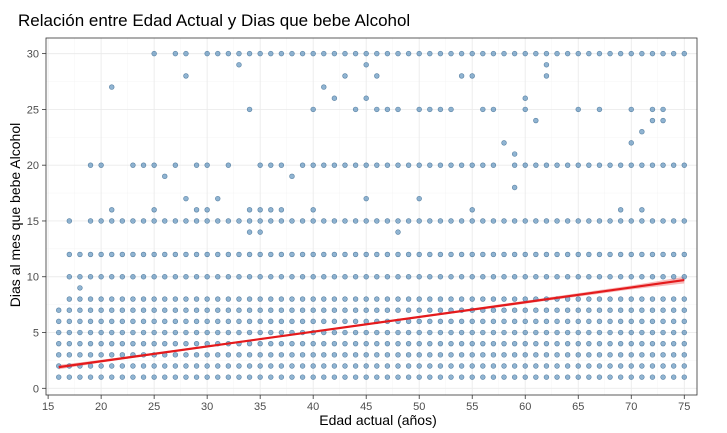  I want to click on y-axis-title: Dias al mes que bebe Alcohol, so click(15, 215).